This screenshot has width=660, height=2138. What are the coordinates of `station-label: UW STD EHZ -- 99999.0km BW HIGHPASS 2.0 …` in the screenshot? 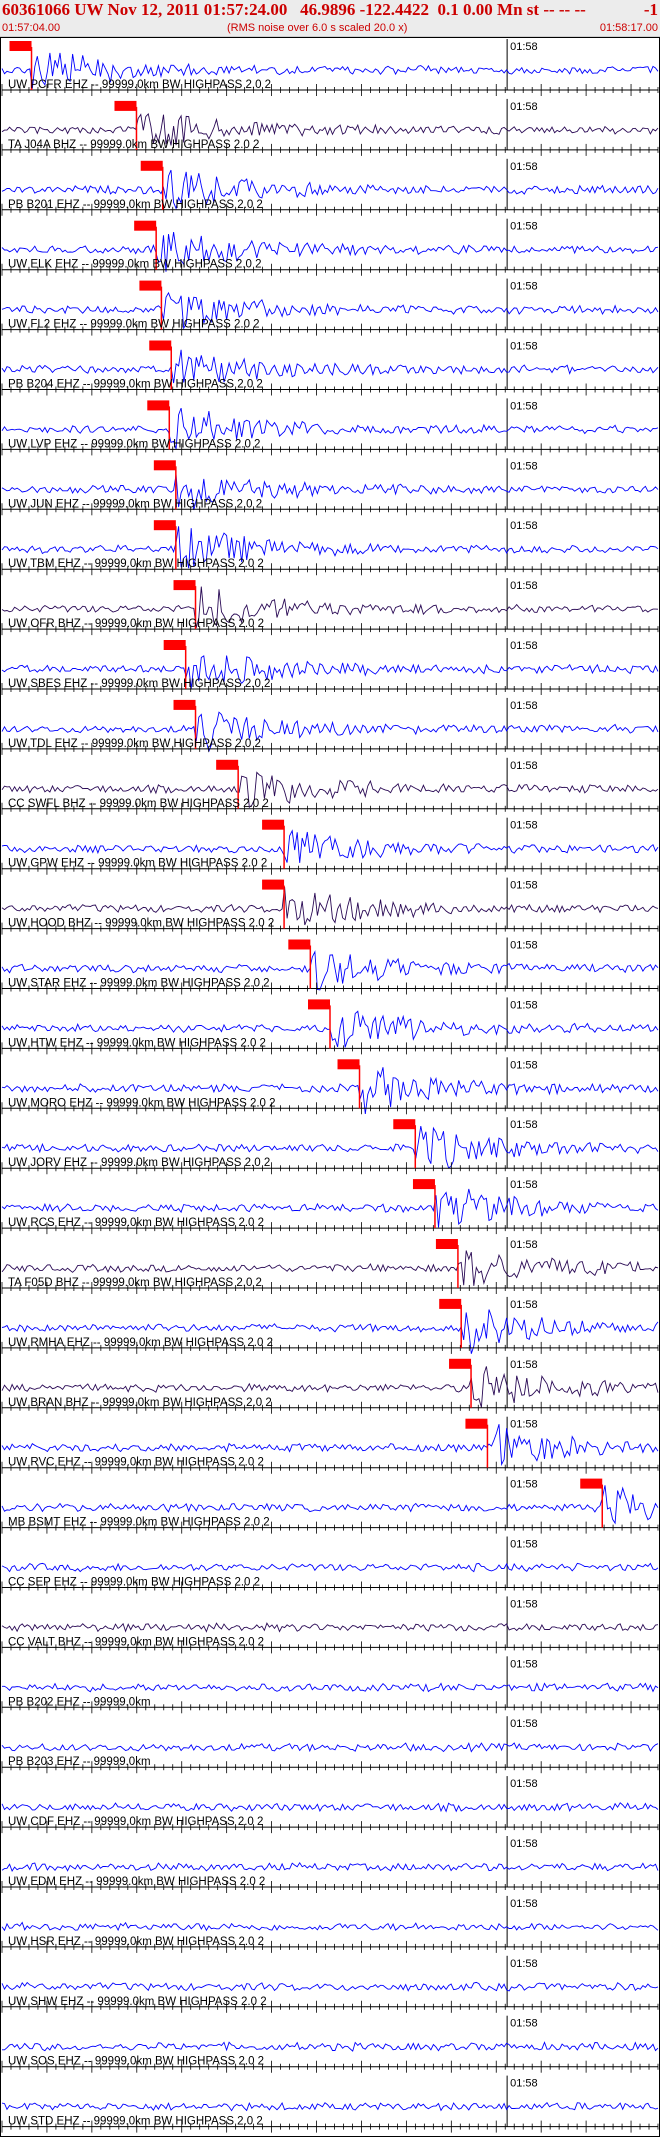 It's located at (135, 2122).